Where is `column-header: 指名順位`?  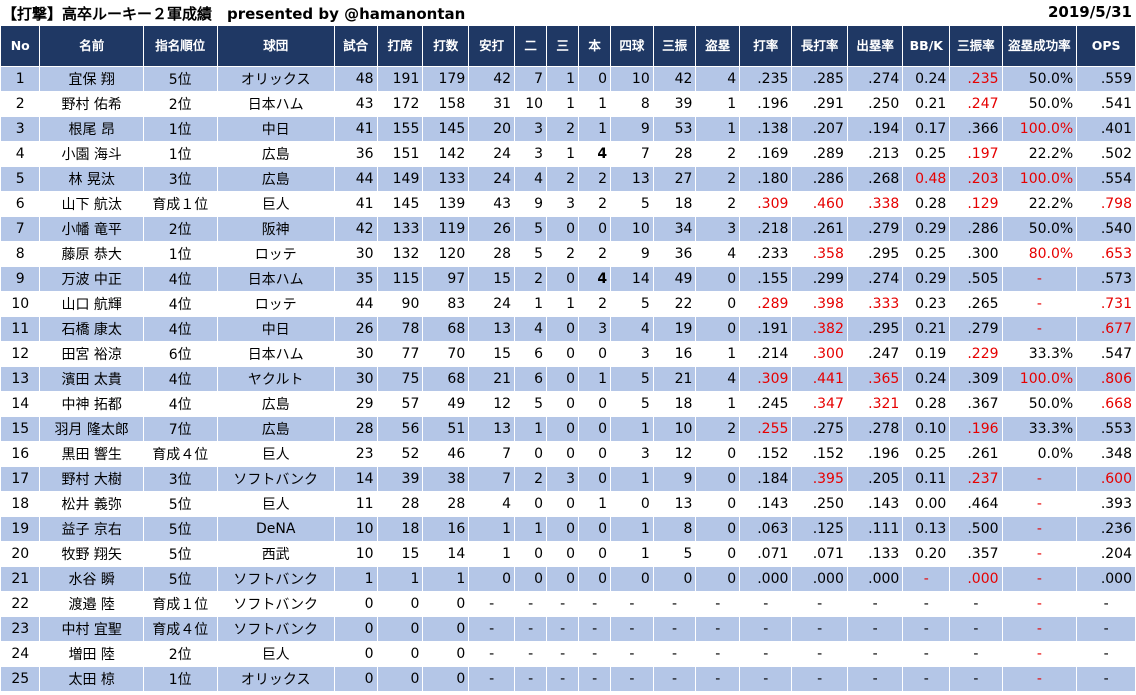 column-header: 指名順位 is located at coordinates (180, 46).